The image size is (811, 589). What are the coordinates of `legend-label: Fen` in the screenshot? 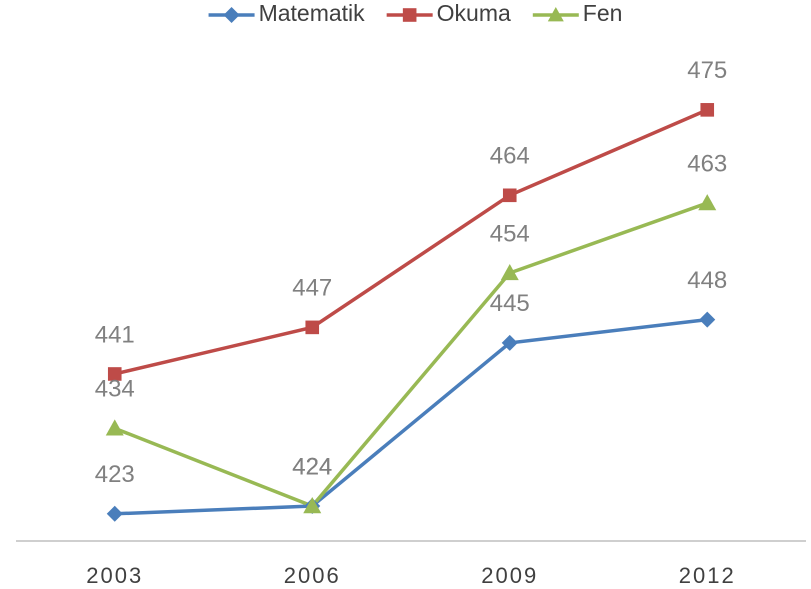 It's located at (603, 13).